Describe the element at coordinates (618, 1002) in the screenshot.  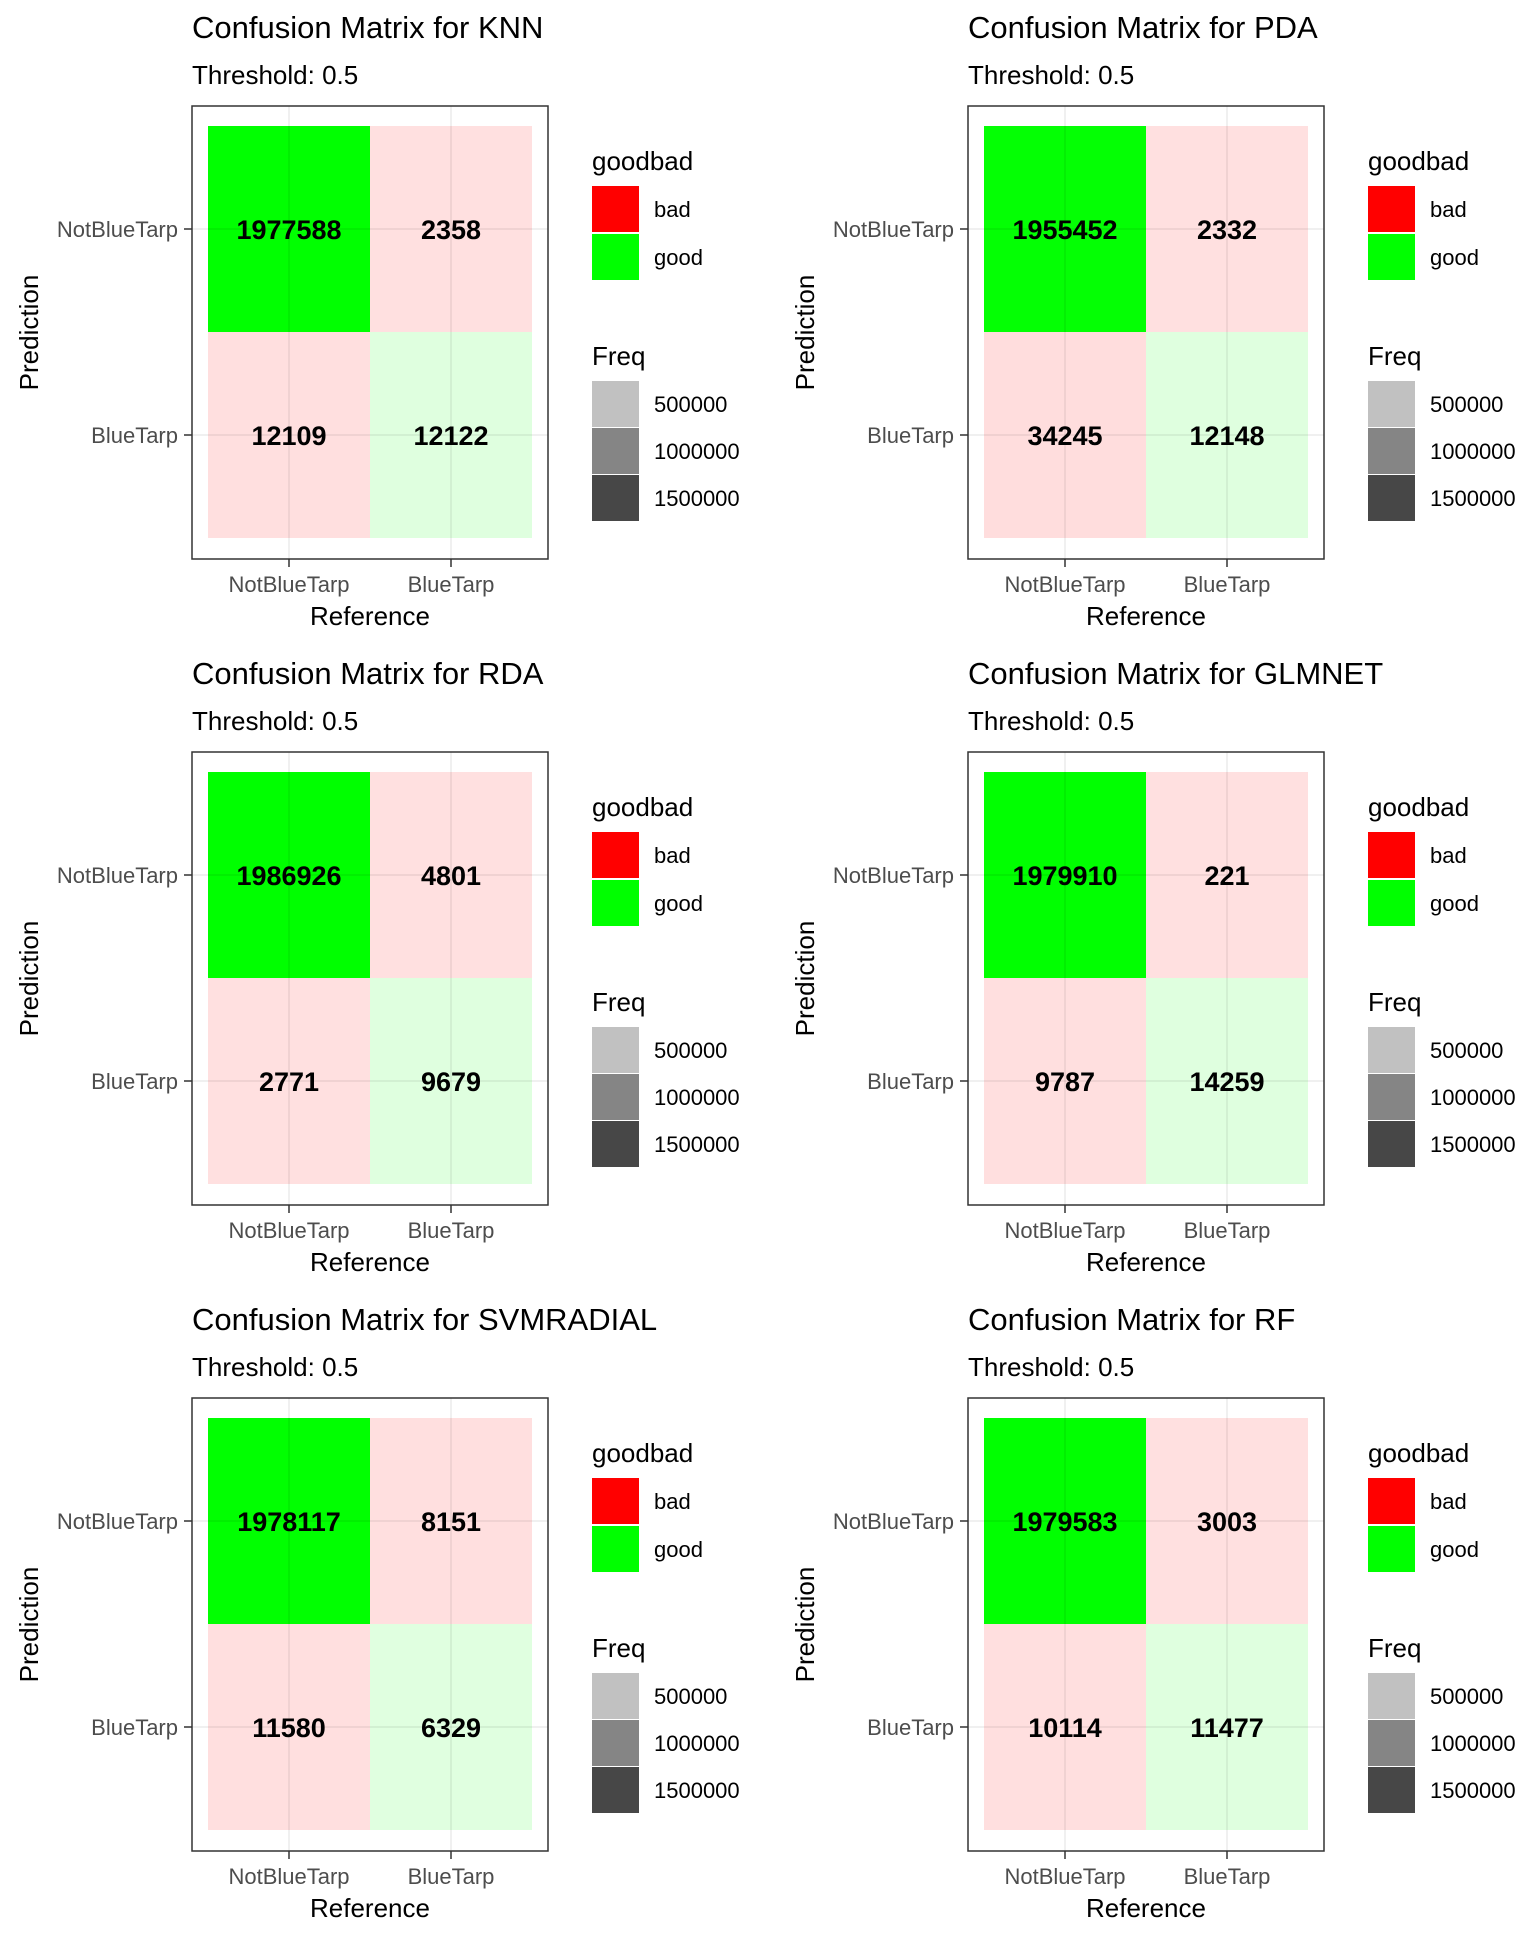
I see `legend-alpha-title: Freq` at that location.